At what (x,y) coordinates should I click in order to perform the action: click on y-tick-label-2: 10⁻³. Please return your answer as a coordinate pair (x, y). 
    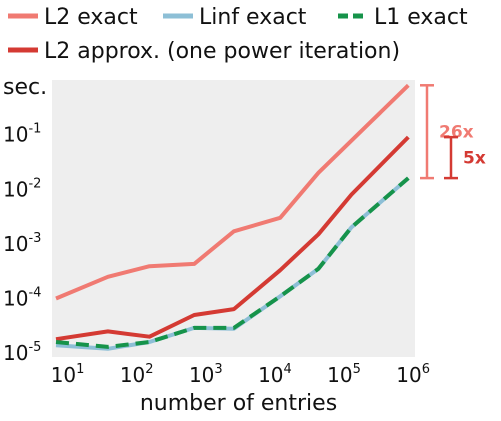
    Looking at the image, I should click on (22, 243).